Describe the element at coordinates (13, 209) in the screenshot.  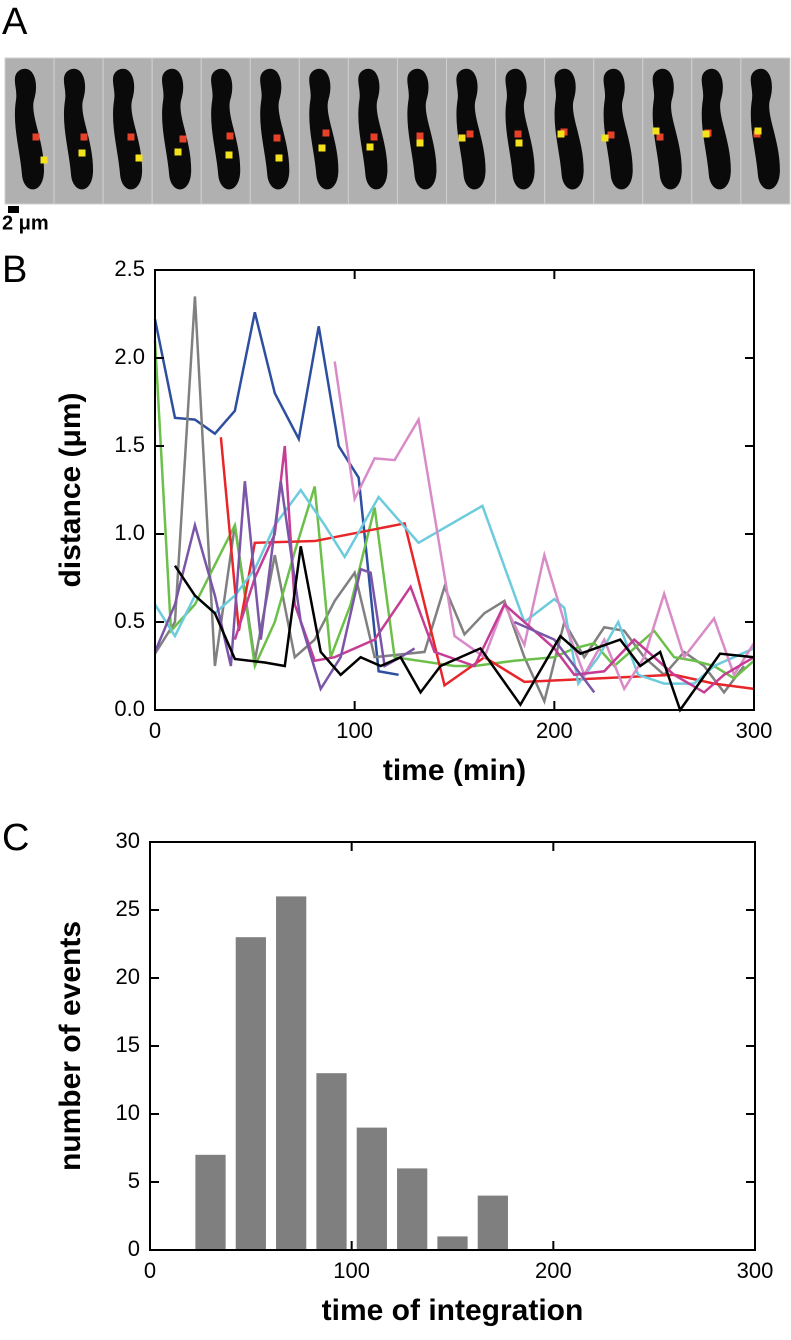
I see `scale-bar` at that location.